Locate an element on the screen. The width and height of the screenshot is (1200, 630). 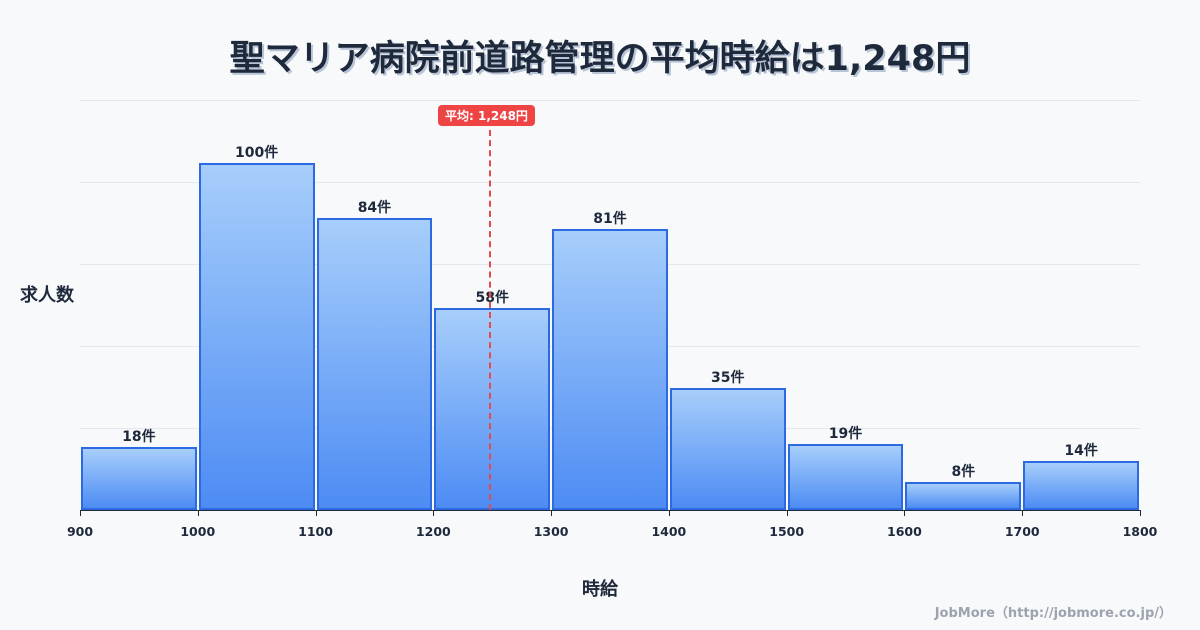
bar-value-label: 19件 is located at coordinates (845, 433).